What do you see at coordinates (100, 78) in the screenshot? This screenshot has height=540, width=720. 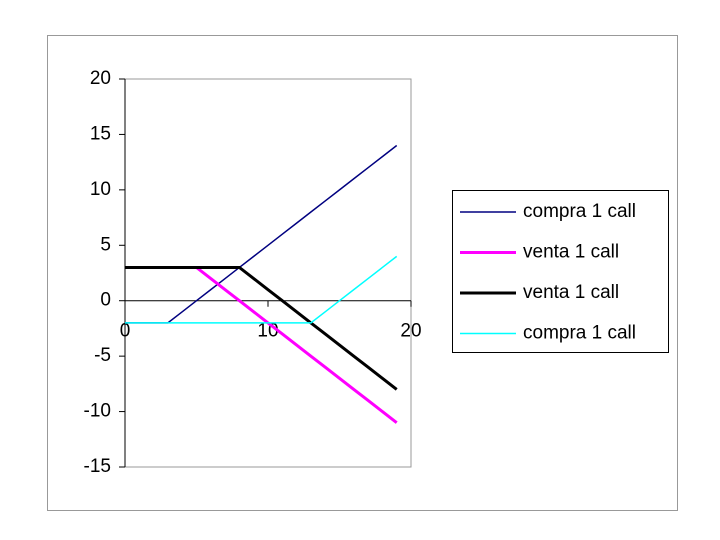 I see `y-tick-label: 20` at bounding box center [100, 78].